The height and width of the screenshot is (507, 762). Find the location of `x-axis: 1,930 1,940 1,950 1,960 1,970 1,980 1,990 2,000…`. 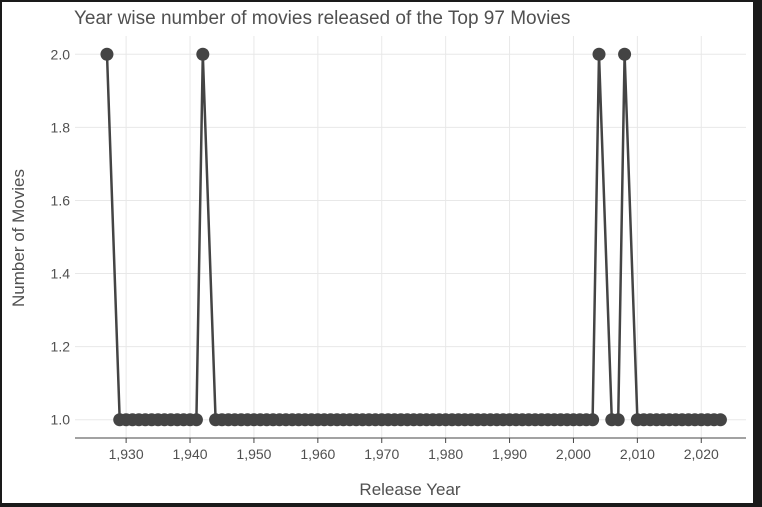

x-axis: 1,930 1,940 1,950 1,960 1,970 1,980 1,990 2,000… is located at coordinates (414, 450).